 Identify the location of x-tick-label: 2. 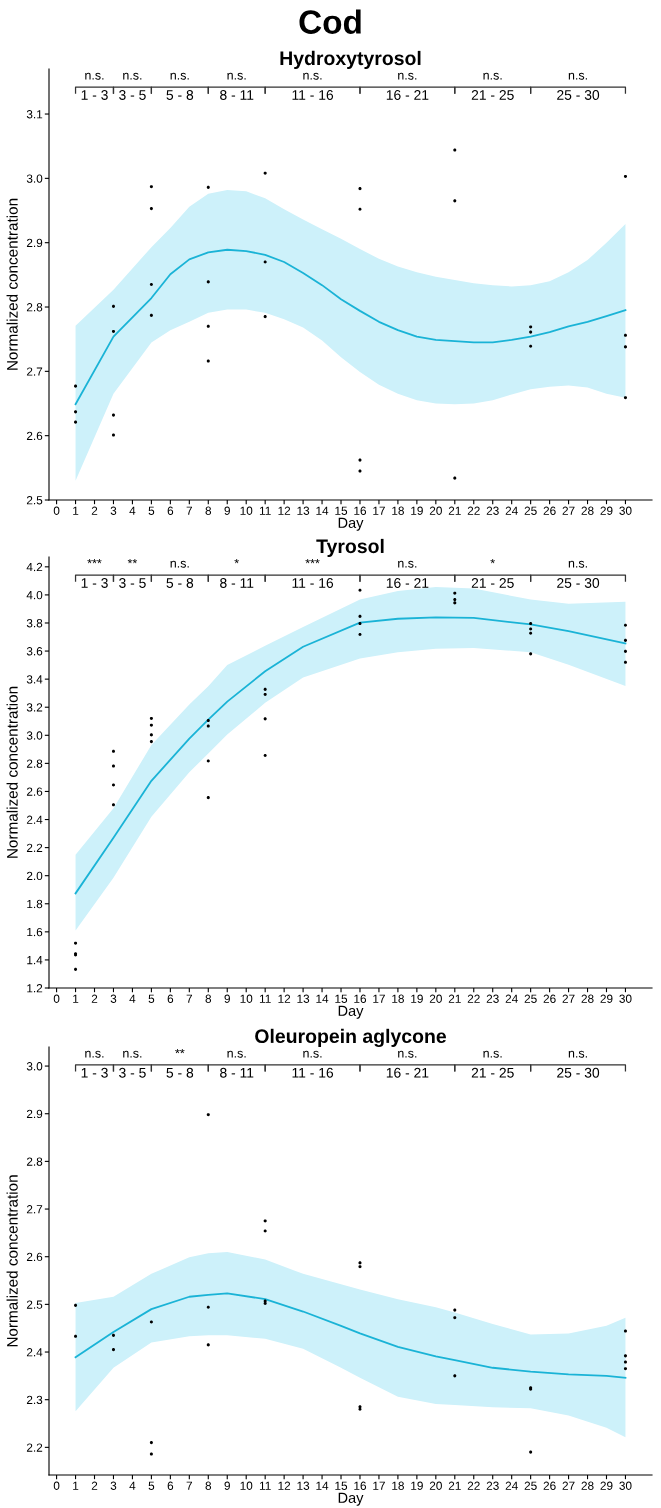
(94, 1485).